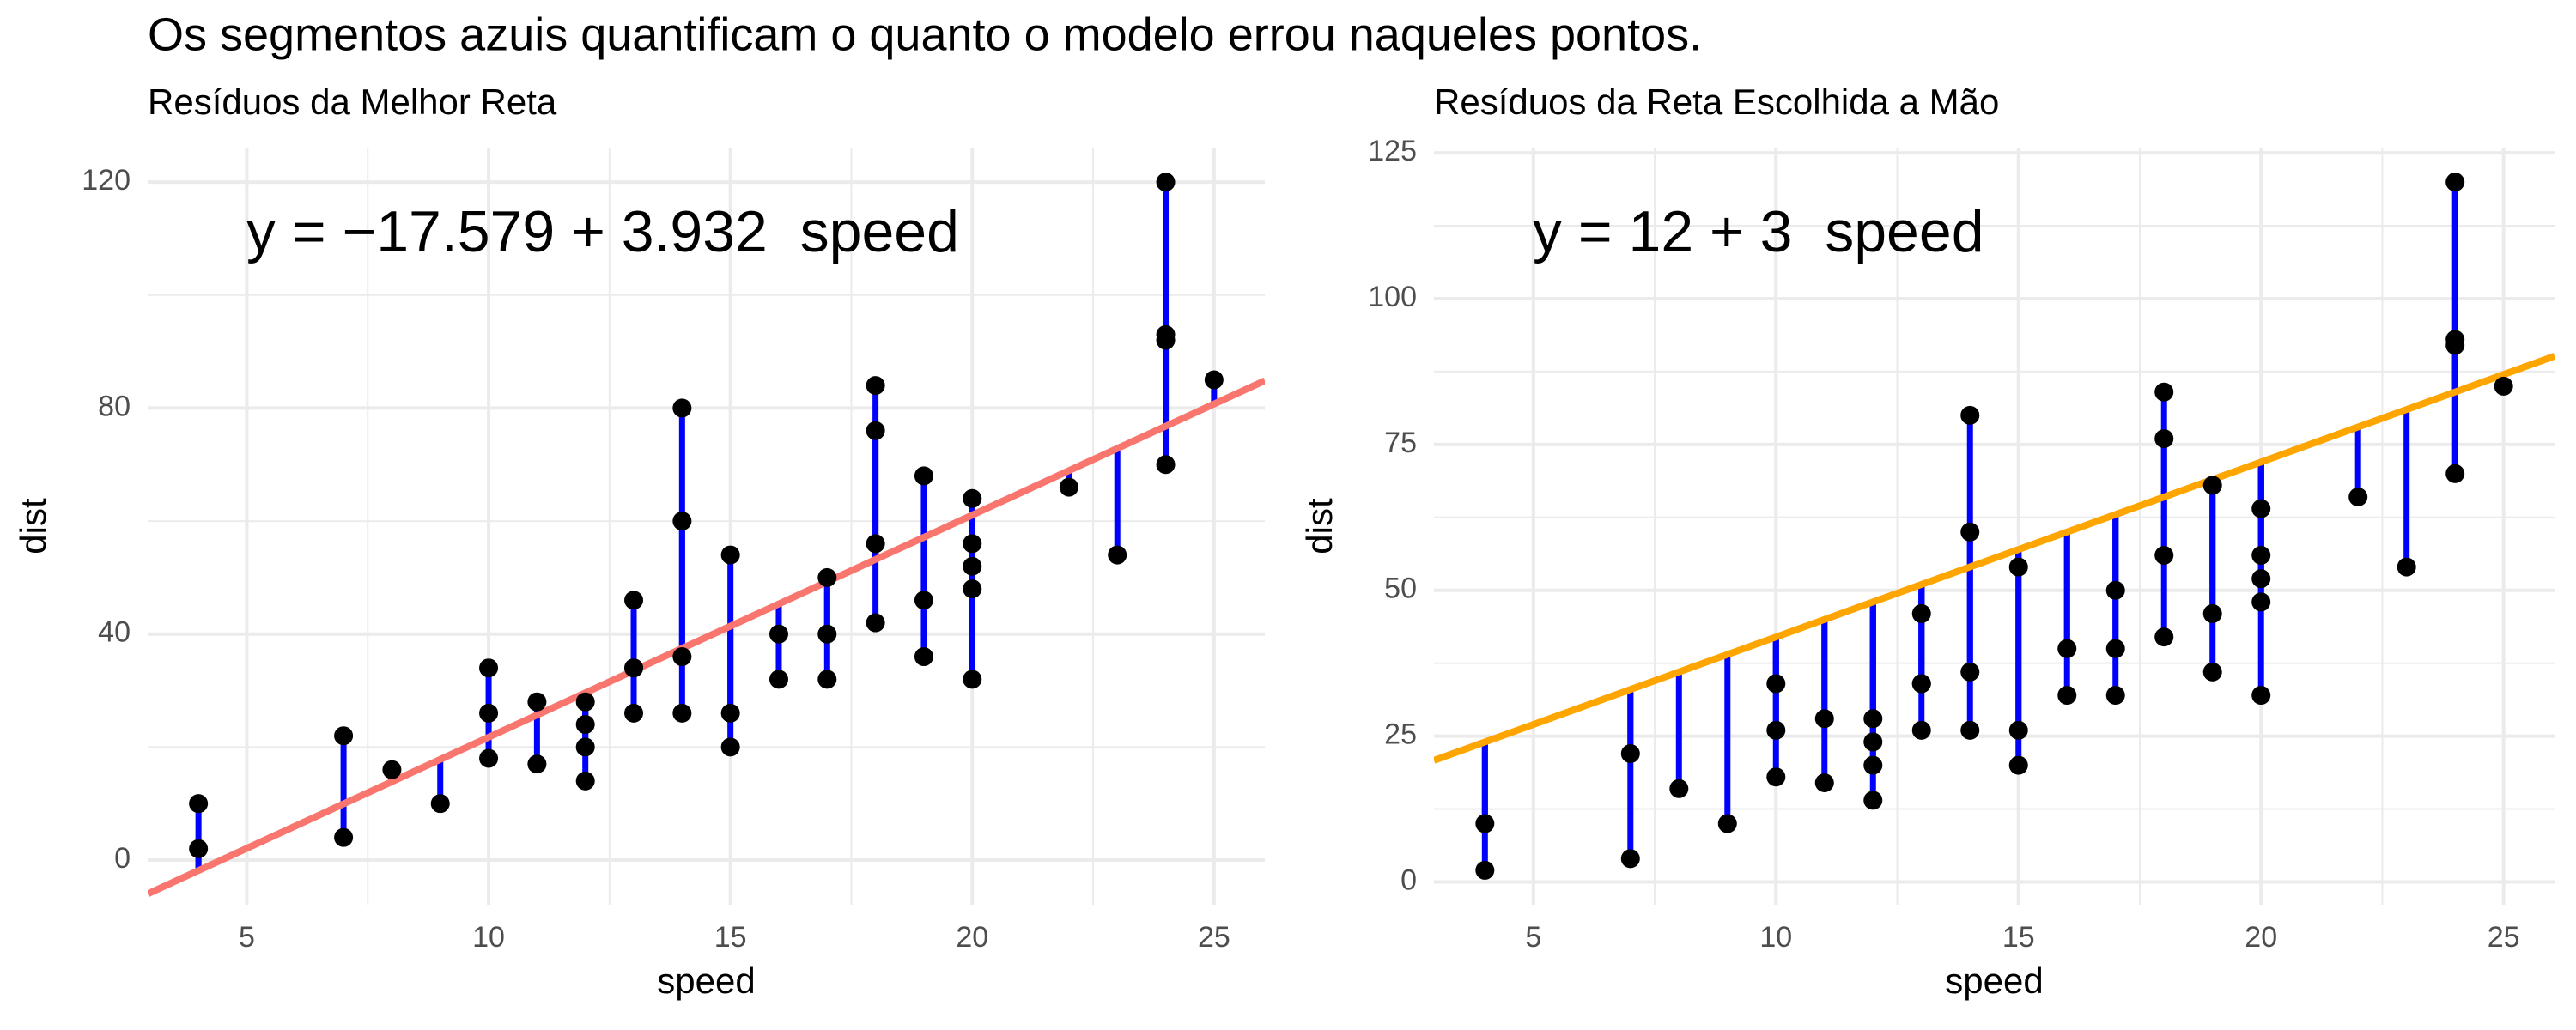  What do you see at coordinates (1393, 297) in the screenshot?
I see `y-tick-label: 100` at bounding box center [1393, 297].